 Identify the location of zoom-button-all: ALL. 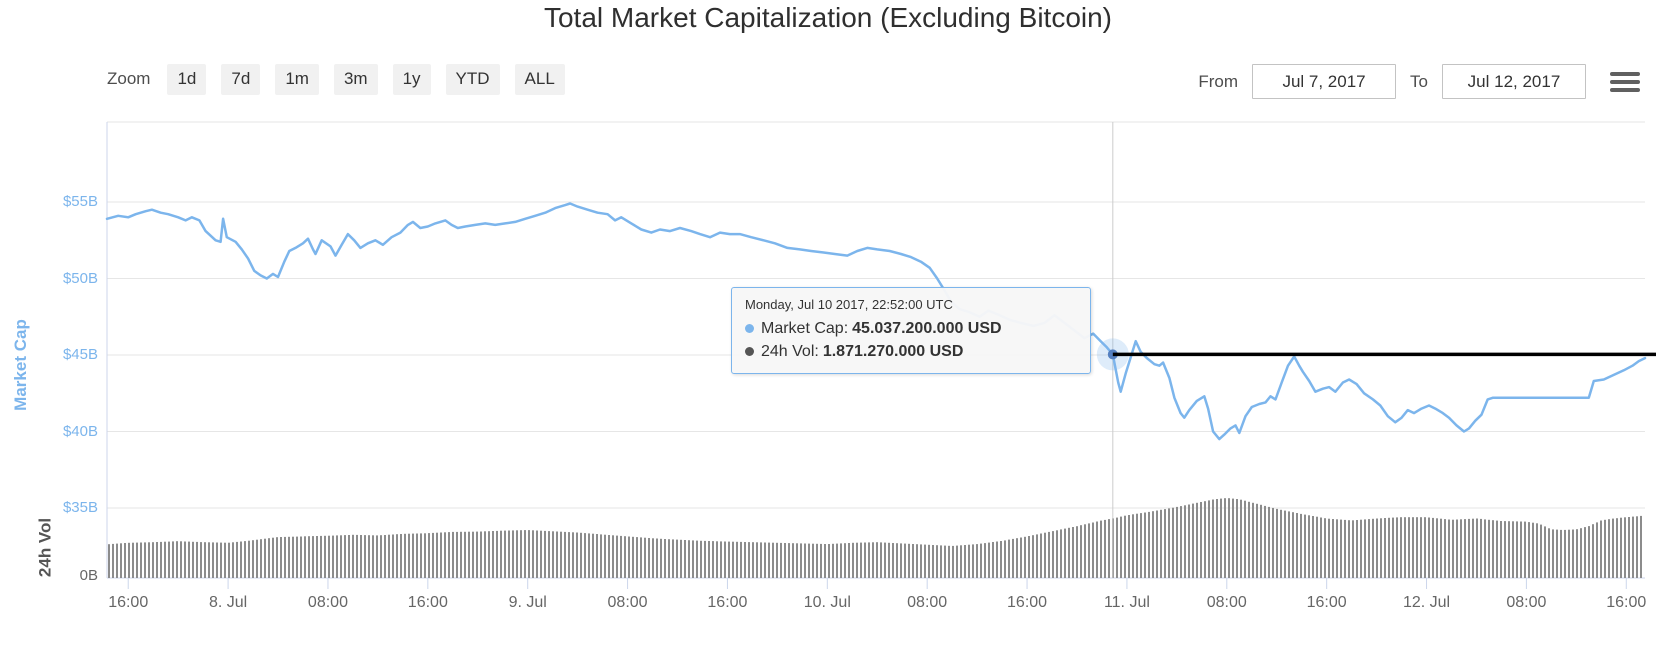
(539, 79).